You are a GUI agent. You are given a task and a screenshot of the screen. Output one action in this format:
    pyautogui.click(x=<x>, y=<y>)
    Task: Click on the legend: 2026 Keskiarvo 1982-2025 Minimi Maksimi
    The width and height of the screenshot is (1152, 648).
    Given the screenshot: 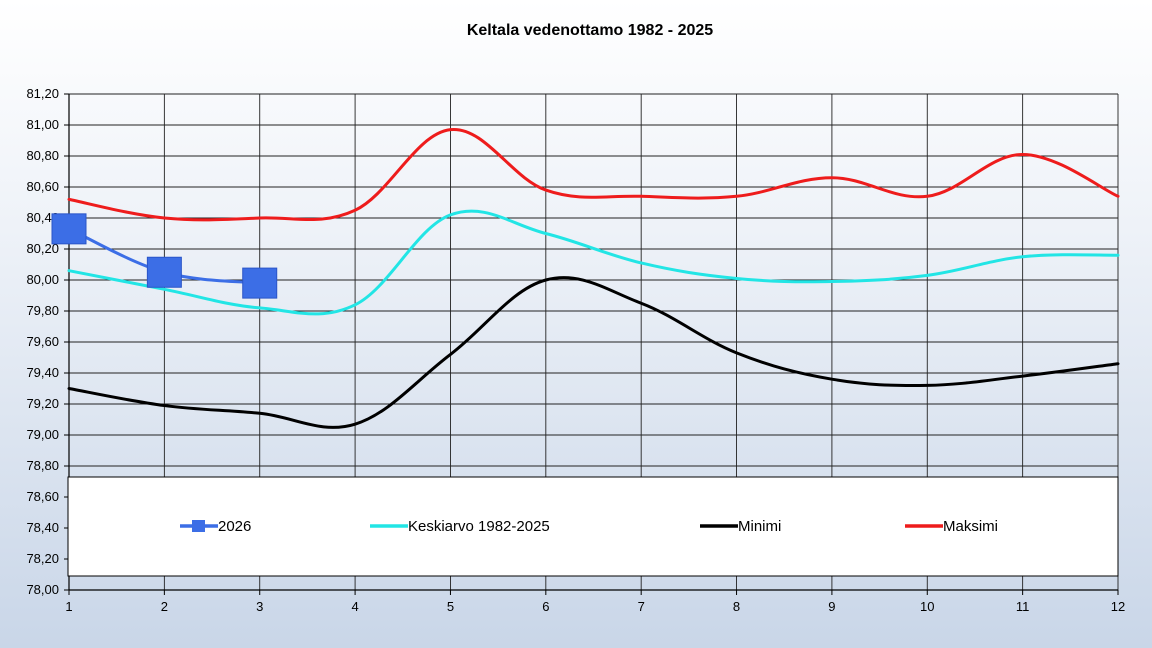 What is the action you would take?
    pyautogui.click(x=593, y=526)
    